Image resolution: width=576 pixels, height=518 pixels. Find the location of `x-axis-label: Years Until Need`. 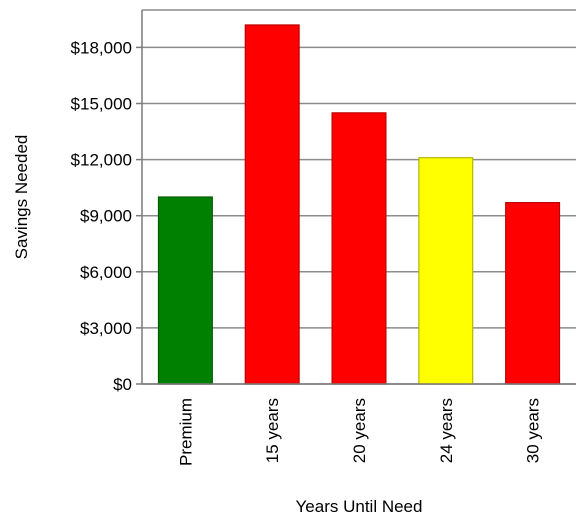

x-axis-label: Years Until Need is located at coordinates (359, 506).